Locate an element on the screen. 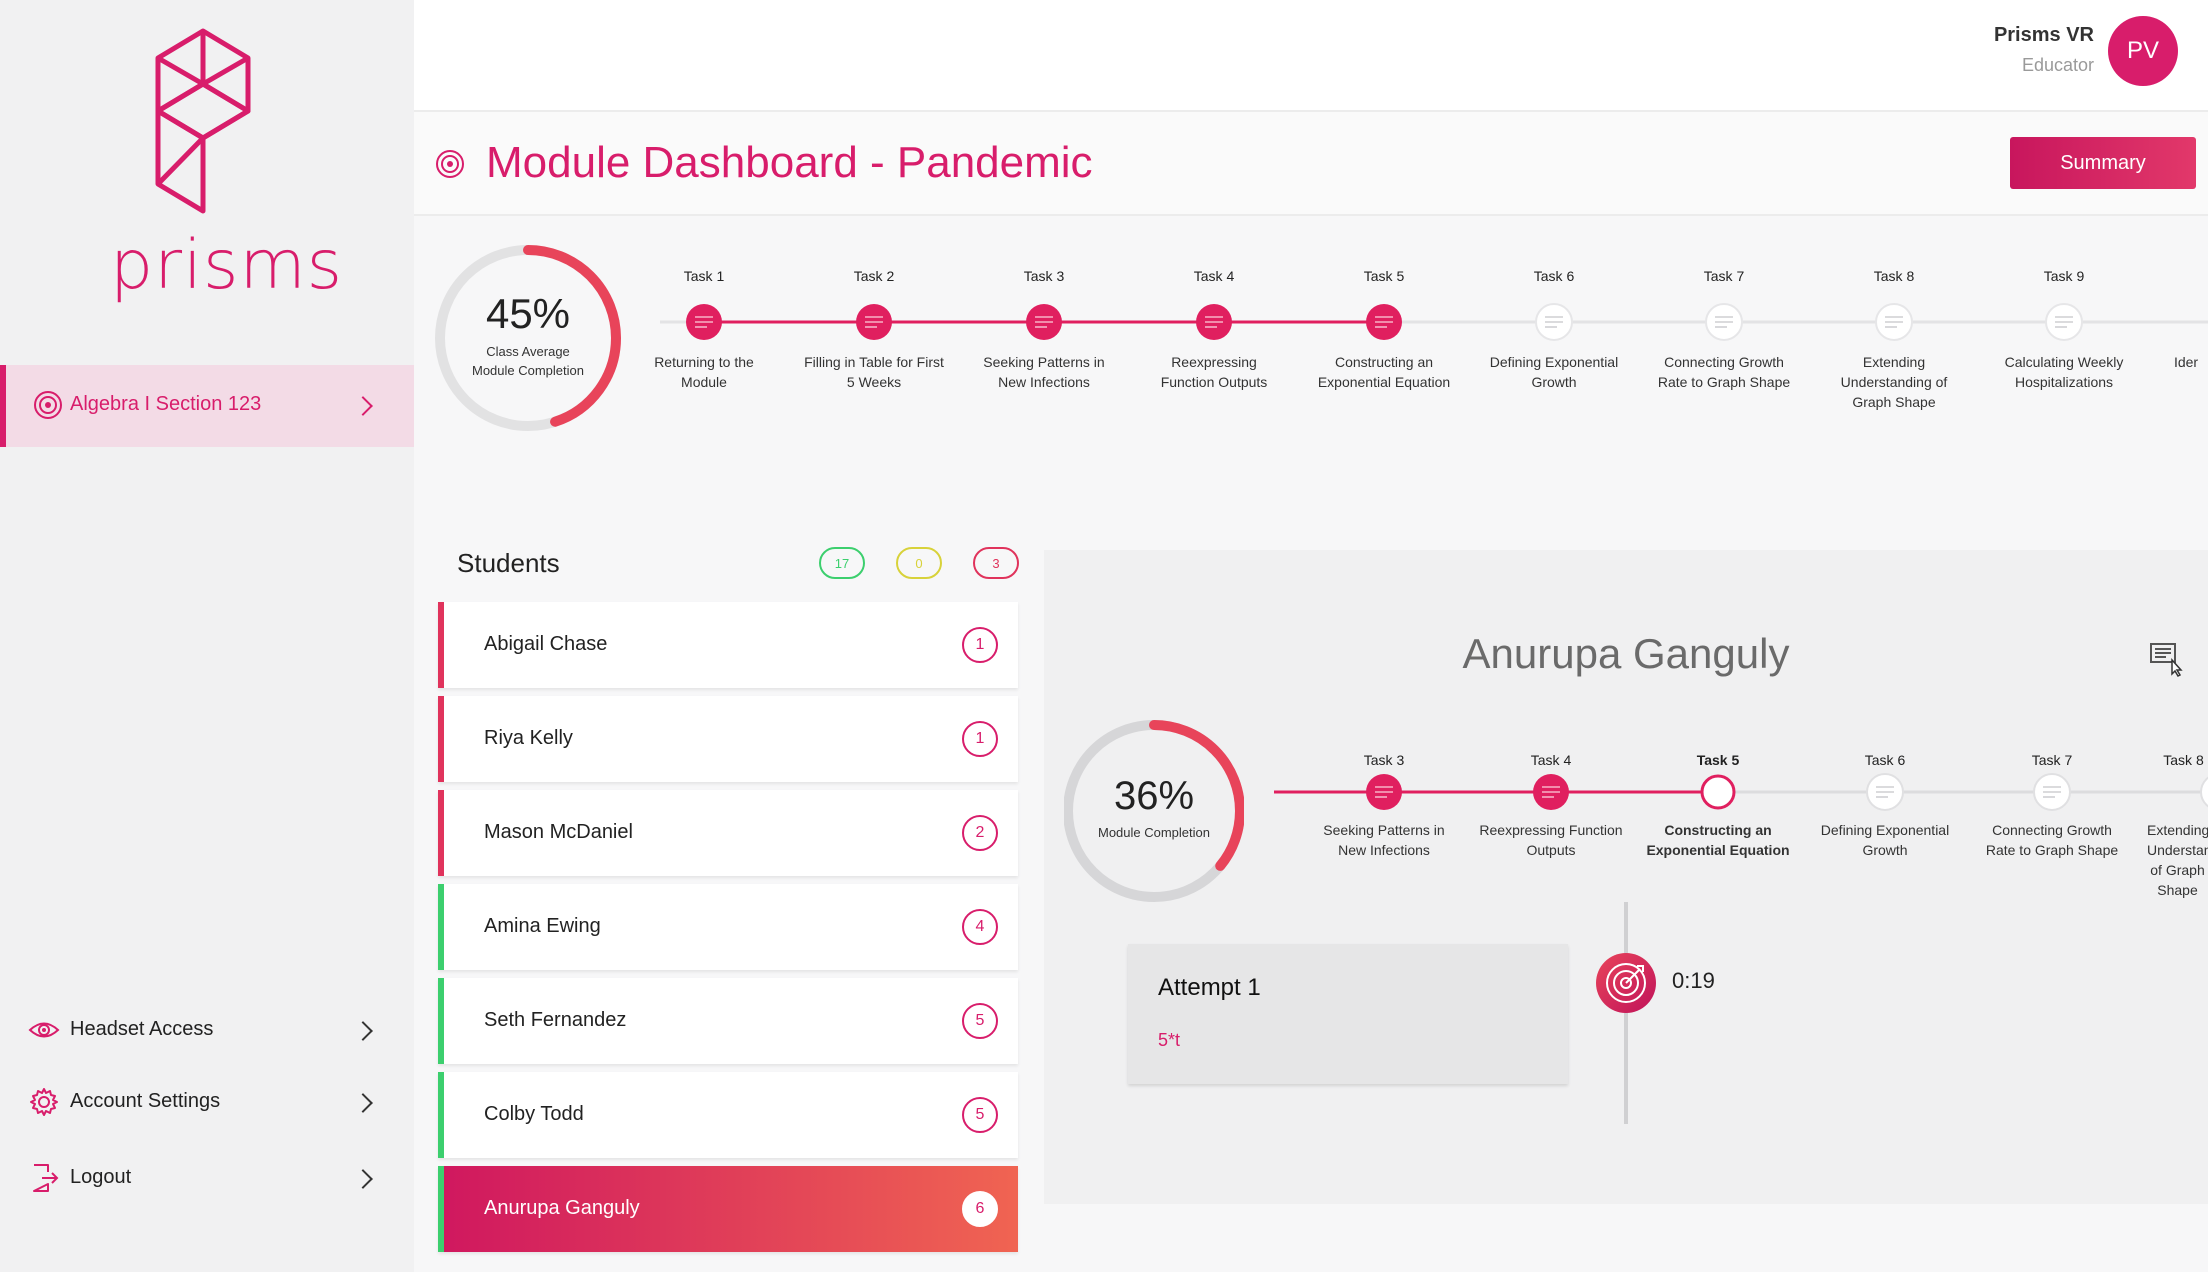 Image resolution: width=2208 pixels, height=1272 pixels. attempt-title: Attempt 1 is located at coordinates (1209, 987).